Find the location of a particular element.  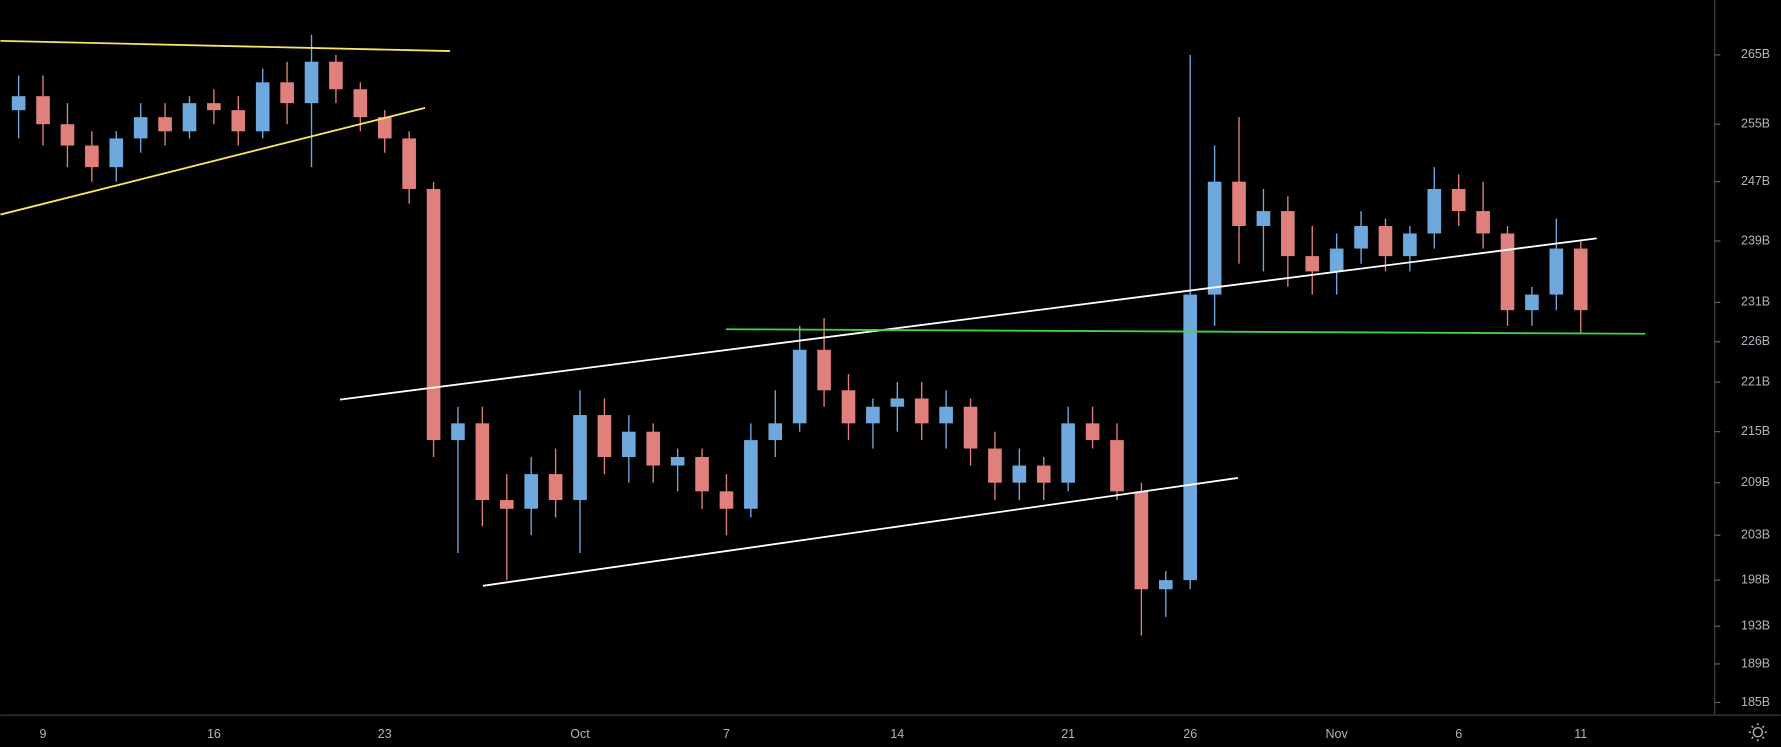

y-tick-label: 198B is located at coordinates (1755, 579).